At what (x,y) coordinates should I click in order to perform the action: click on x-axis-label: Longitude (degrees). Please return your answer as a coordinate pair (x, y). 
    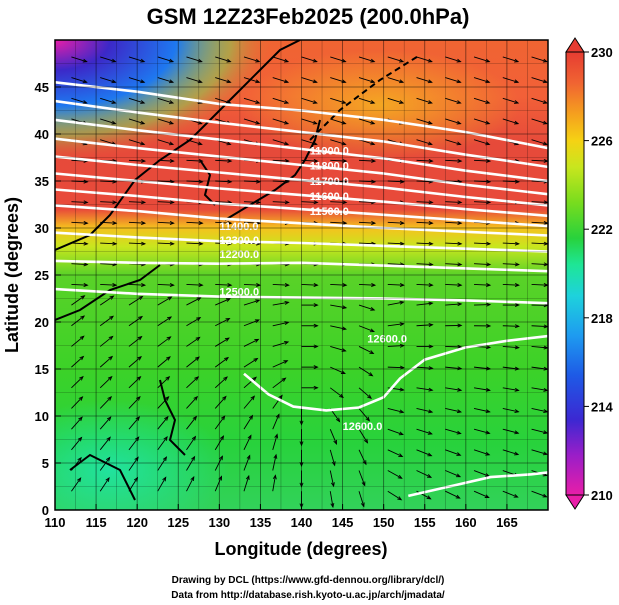
    Looking at the image, I should click on (300, 549).